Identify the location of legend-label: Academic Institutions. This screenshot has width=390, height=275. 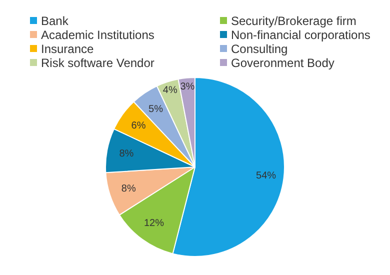
(97, 35).